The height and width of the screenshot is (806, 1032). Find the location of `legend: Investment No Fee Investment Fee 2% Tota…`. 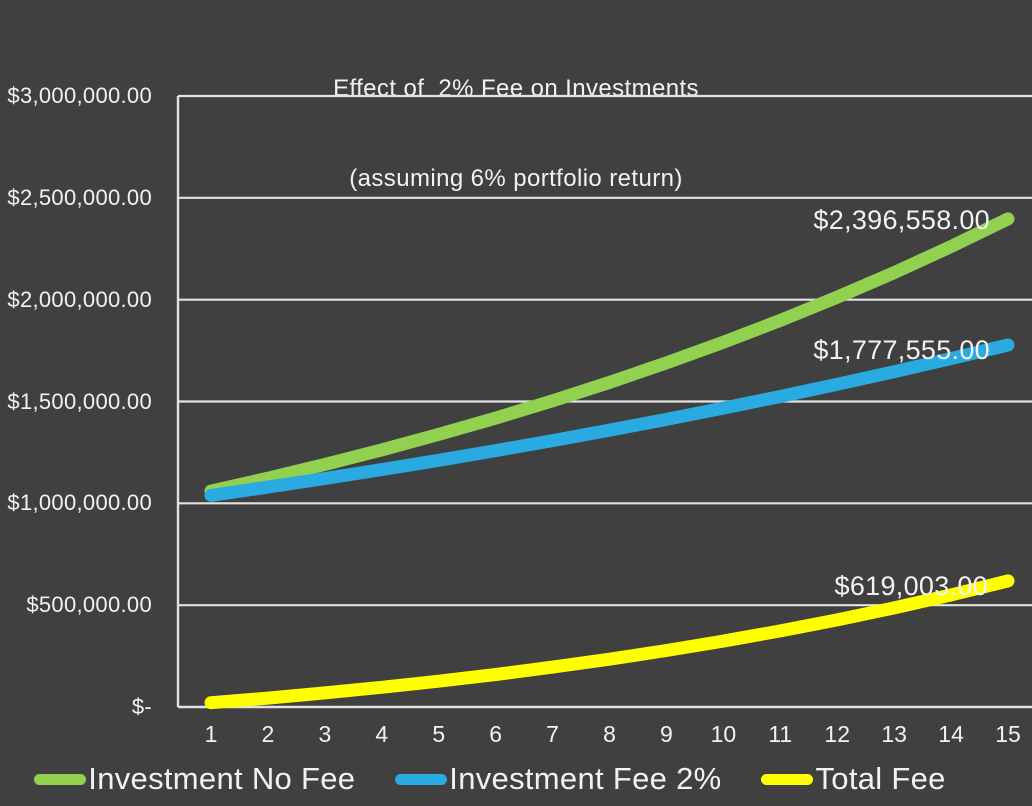

legend: Investment No Fee Investment Fee 2% Tota… is located at coordinates (503, 779).